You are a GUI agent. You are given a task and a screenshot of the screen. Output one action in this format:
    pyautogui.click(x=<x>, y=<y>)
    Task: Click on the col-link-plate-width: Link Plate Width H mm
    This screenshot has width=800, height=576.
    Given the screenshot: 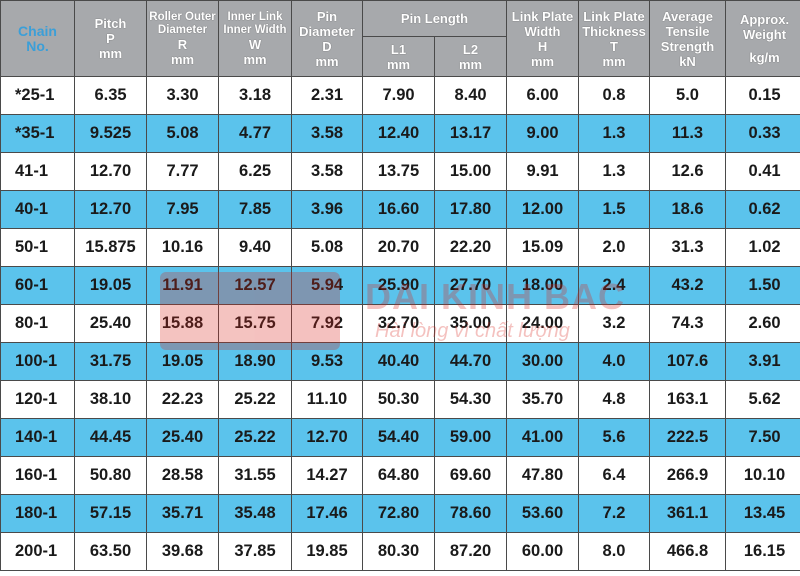 What is the action you would take?
    pyautogui.click(x=543, y=38)
    